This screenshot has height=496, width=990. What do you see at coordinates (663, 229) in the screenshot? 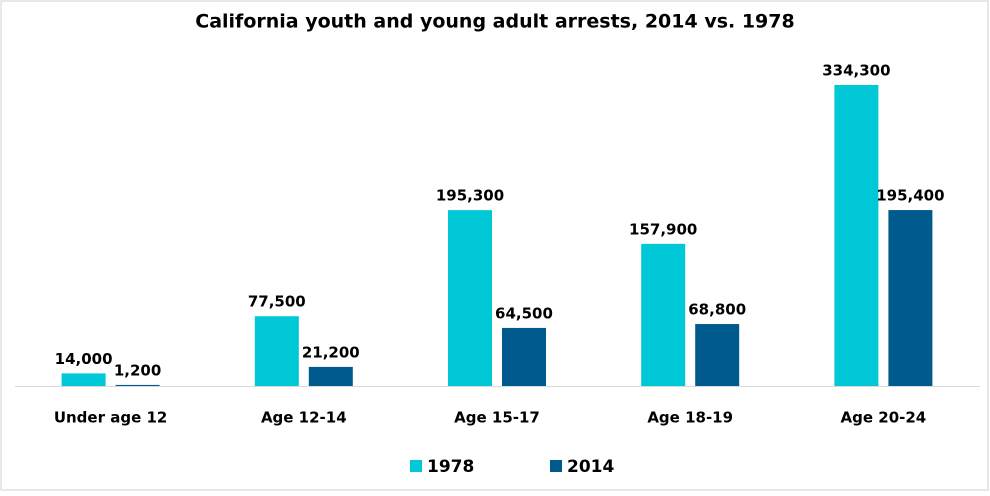
I see `value-label: 157,900` at bounding box center [663, 229].